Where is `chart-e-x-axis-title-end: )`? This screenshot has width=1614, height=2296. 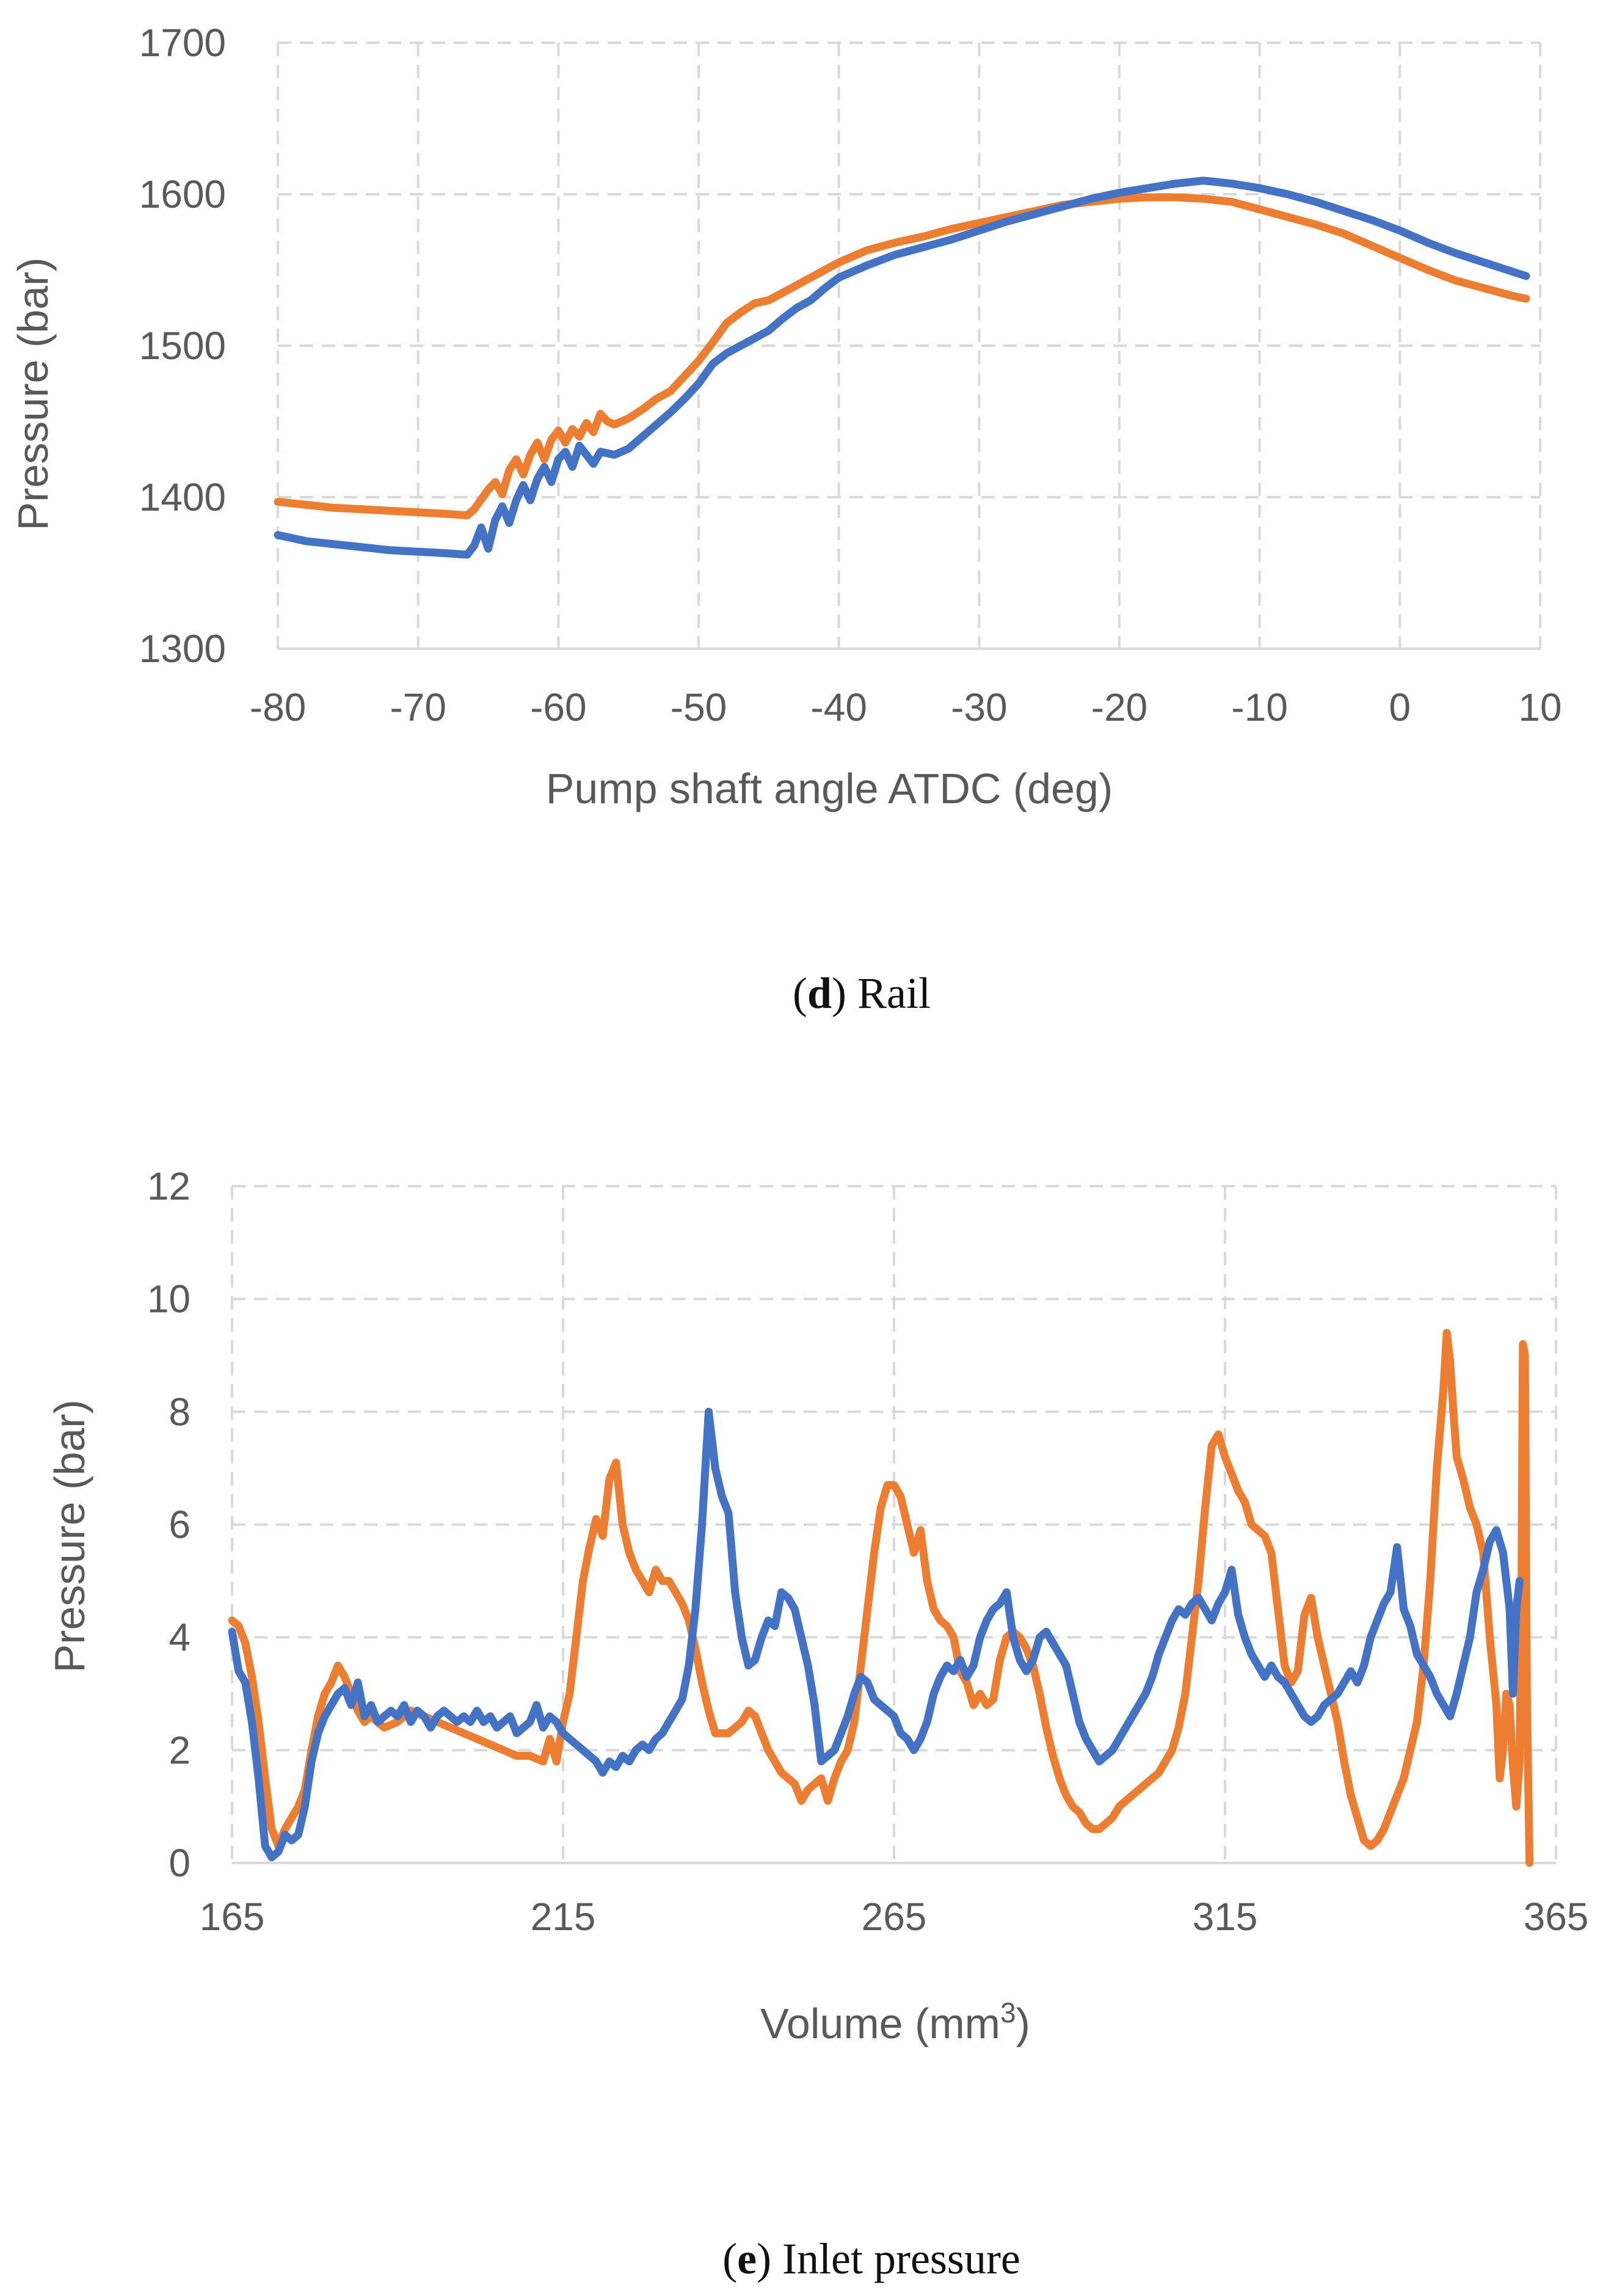 chart-e-x-axis-title-end: ) is located at coordinates (1023, 2023).